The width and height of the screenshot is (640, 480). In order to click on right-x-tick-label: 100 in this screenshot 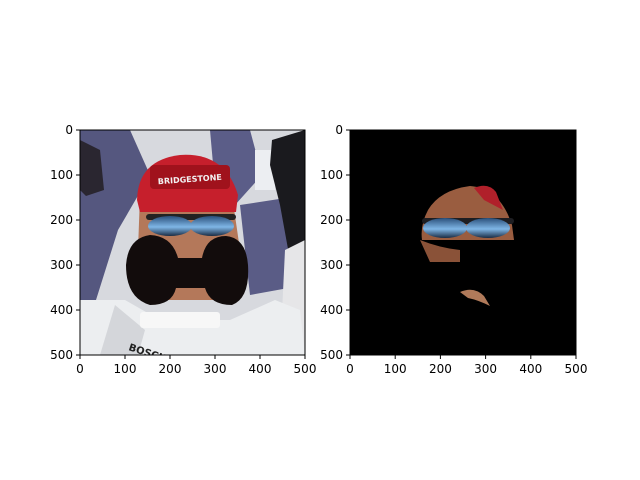, I will do `click(395, 369)`.